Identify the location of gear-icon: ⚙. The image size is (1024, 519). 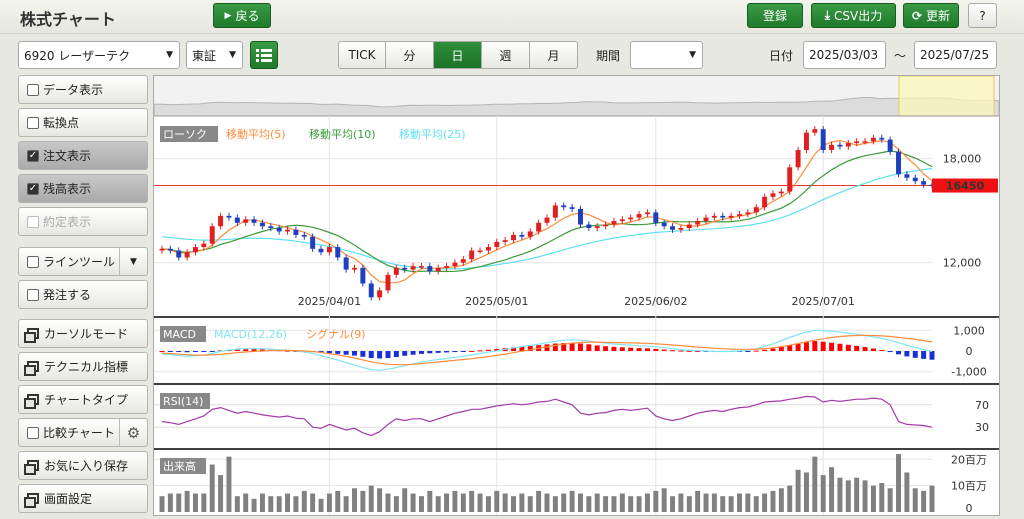
(133, 432).